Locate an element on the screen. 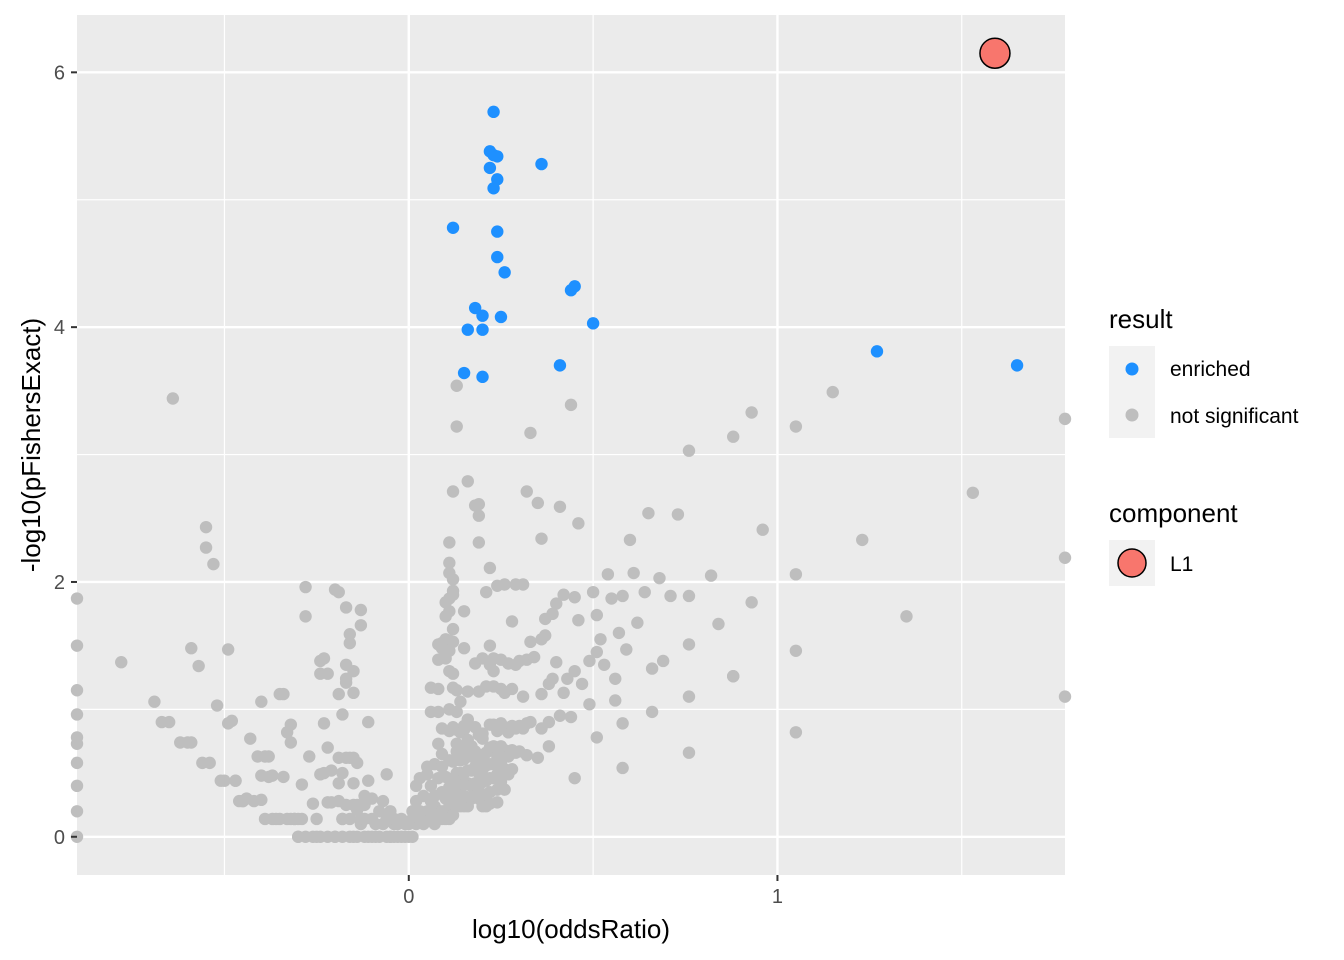  y-tick-label: 2 is located at coordinates (59, 583).